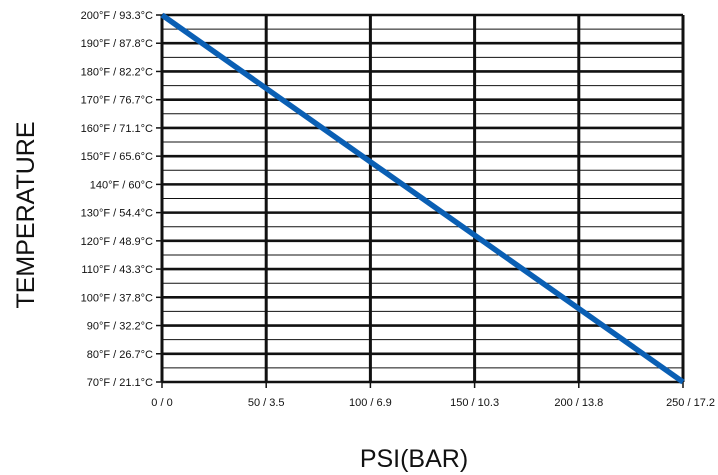 Image resolution: width=718 pixels, height=475 pixels. What do you see at coordinates (117, 157) in the screenshot?
I see `y-tick-label: 150°F / 65.6°C` at bounding box center [117, 157].